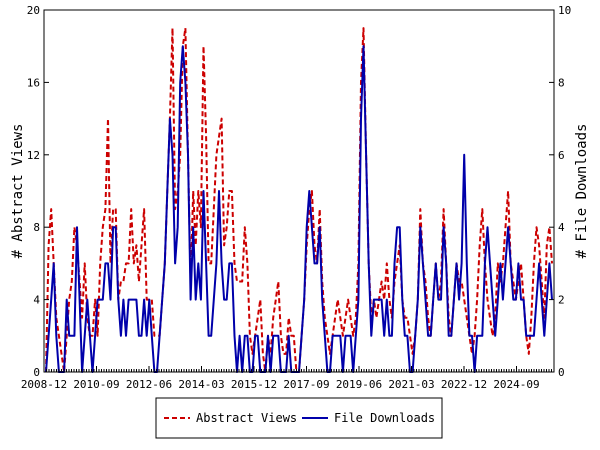  I want to click on y-left-tick-label: 16, so click(33, 82).